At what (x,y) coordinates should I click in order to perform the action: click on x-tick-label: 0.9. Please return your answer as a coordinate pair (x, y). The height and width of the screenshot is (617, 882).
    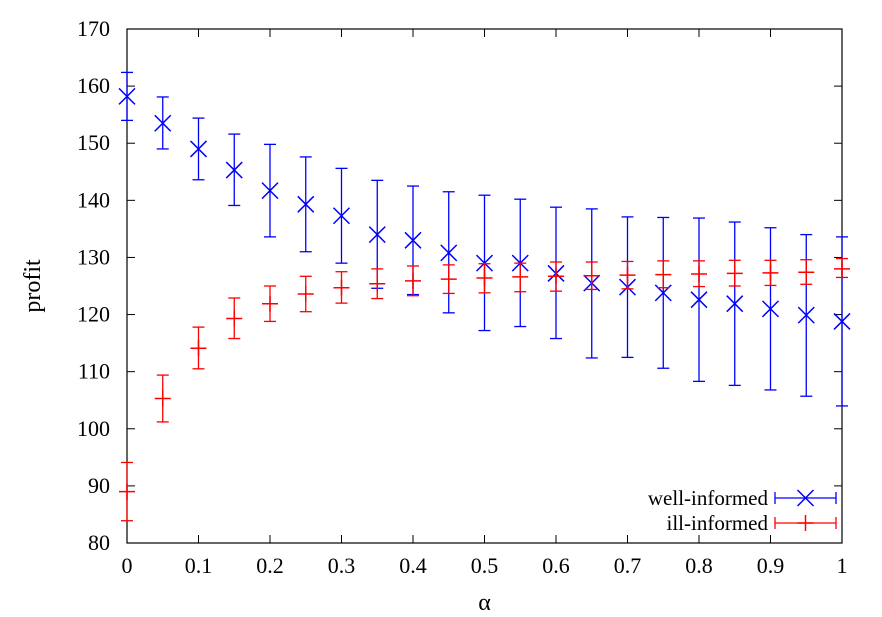
    Looking at the image, I should click on (771, 565).